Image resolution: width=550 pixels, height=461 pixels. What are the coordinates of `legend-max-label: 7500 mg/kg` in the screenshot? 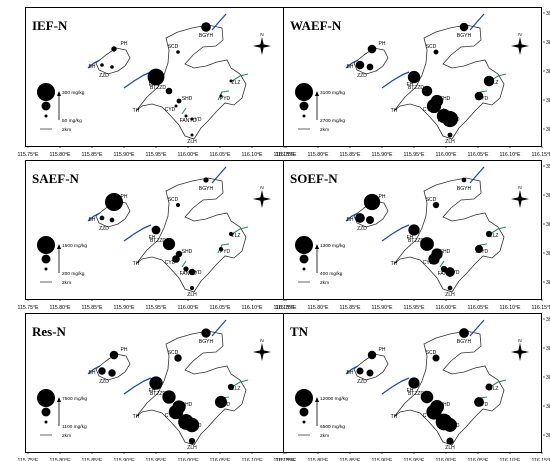 It's located at (74, 399).